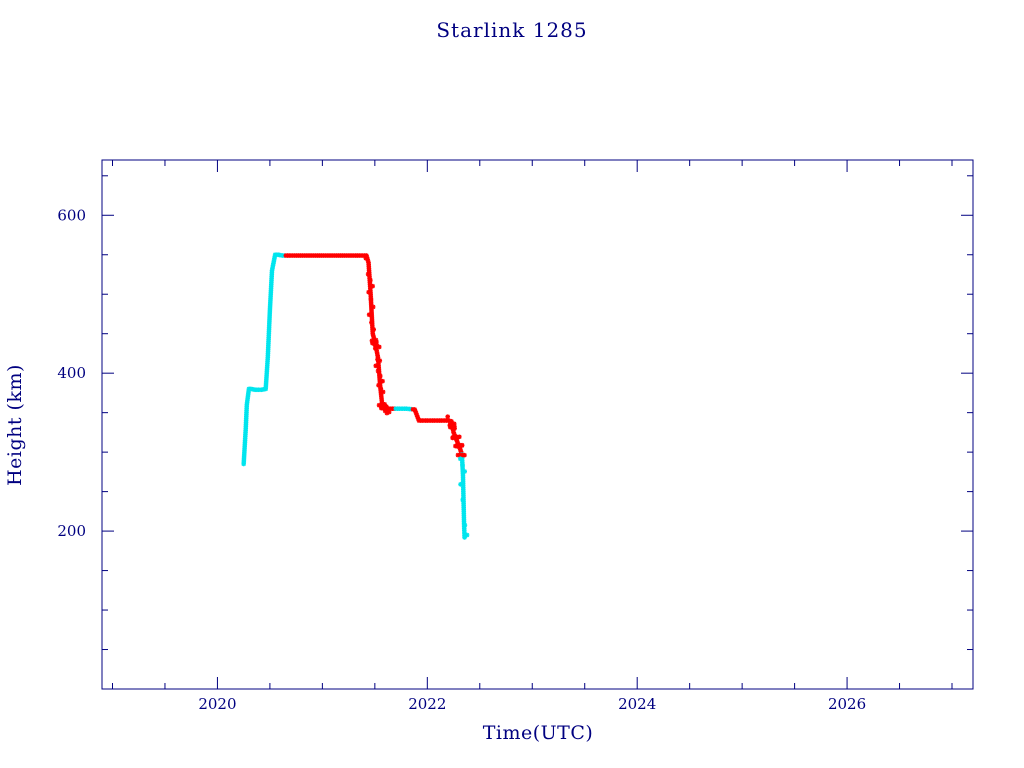 This screenshot has width=1024, height=768. I want to click on y-axis-label: Height (km), so click(15, 425).